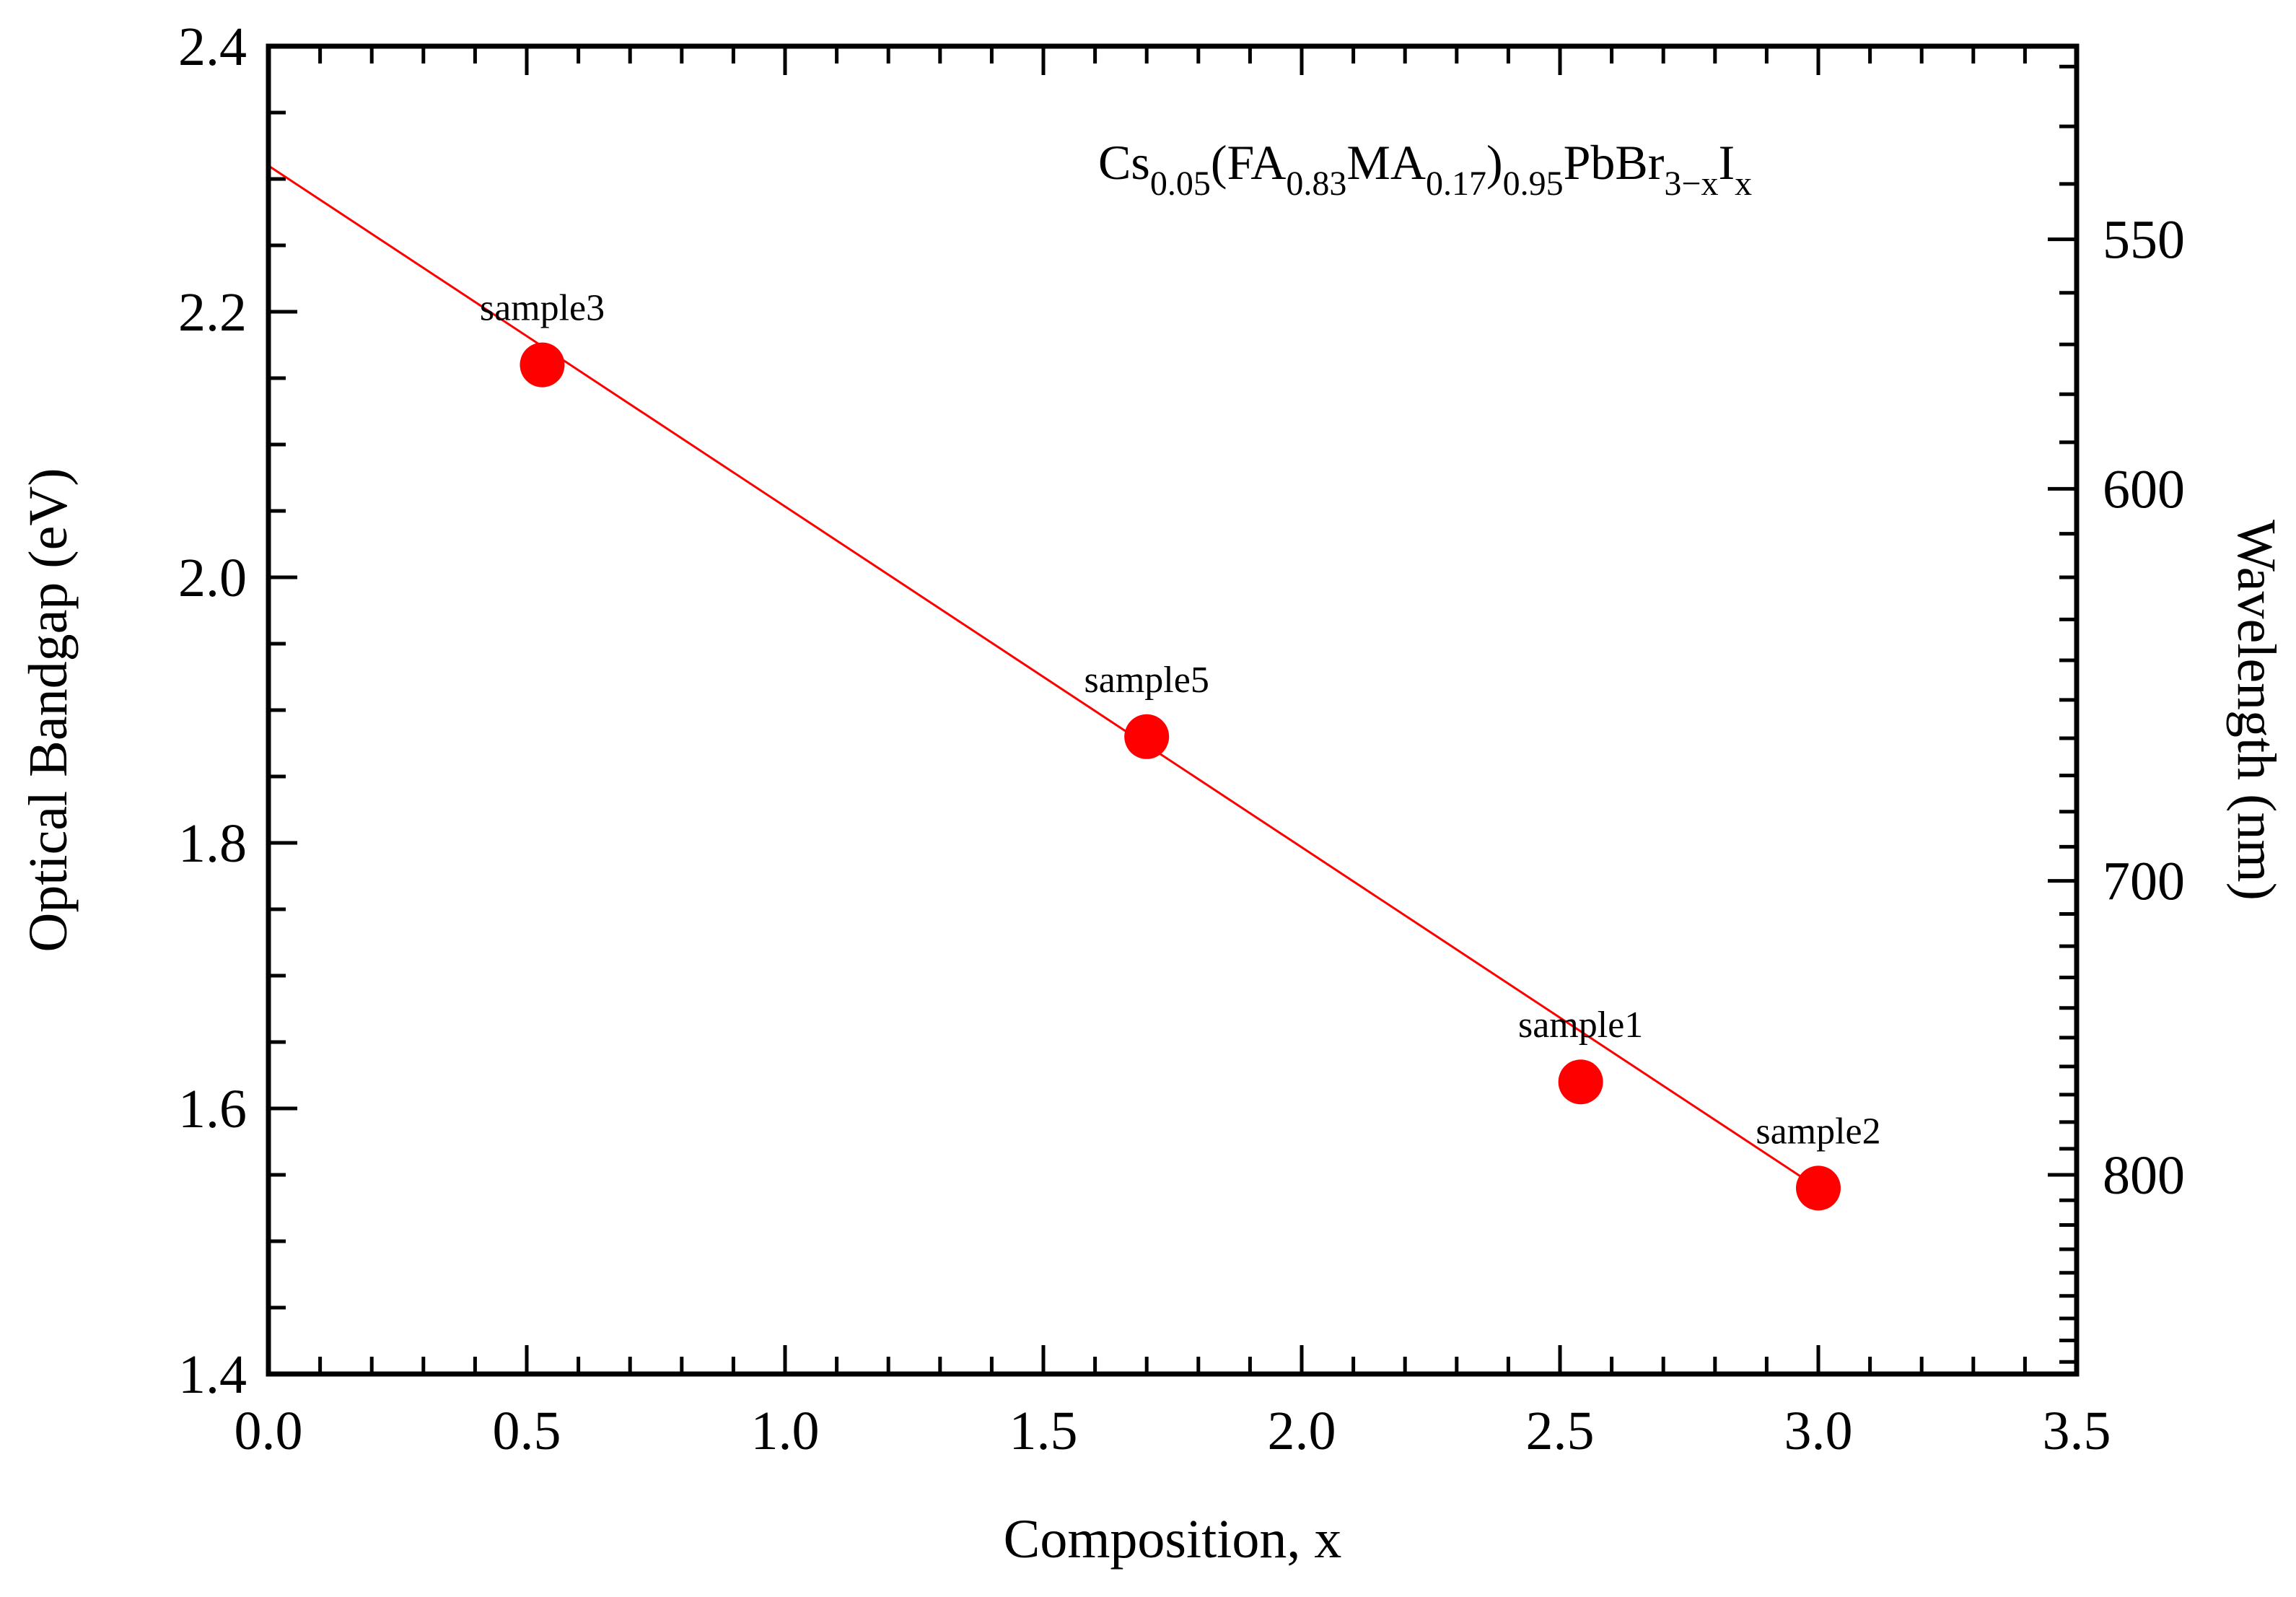 The image size is (2296, 1597). What do you see at coordinates (1302, 1431) in the screenshot?
I see `x-tick-label: 2.0` at bounding box center [1302, 1431].